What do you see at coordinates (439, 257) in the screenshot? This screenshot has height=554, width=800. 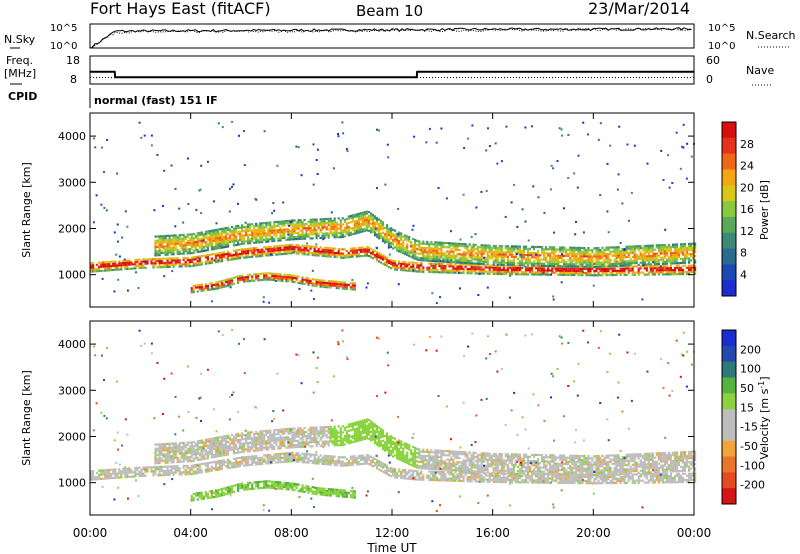 I see `power-cell-2085` at bounding box center [439, 257].